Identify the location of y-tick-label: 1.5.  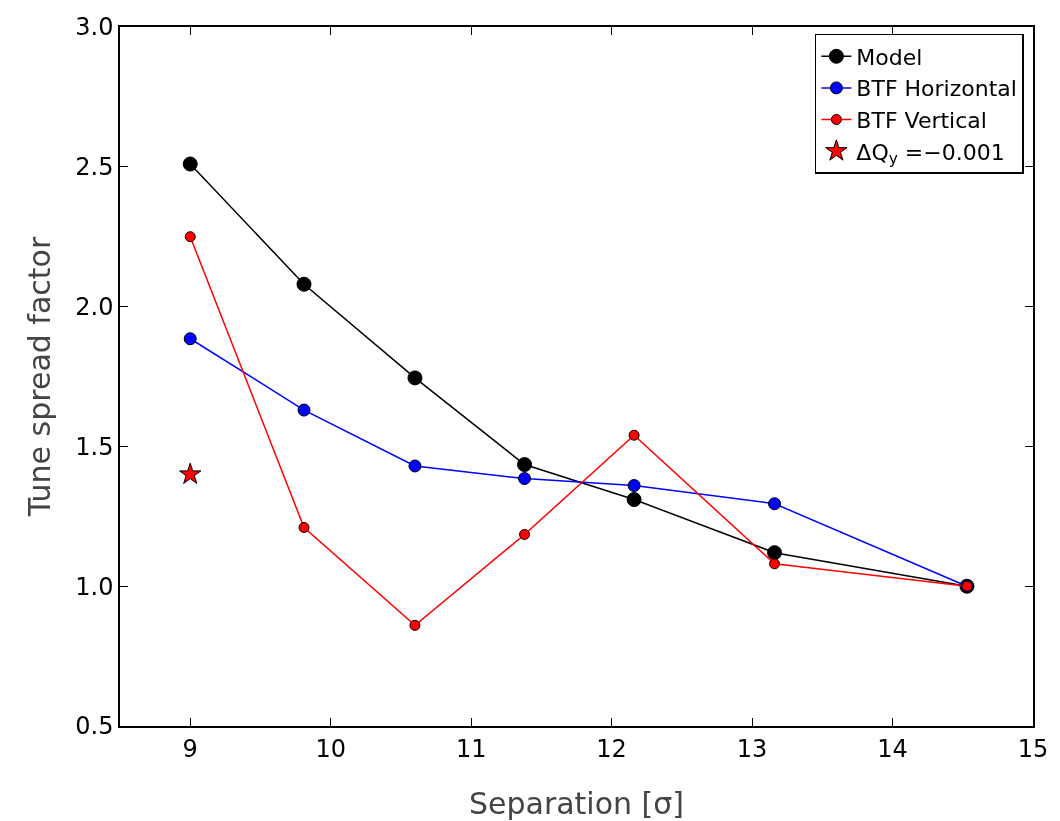
(94, 446).